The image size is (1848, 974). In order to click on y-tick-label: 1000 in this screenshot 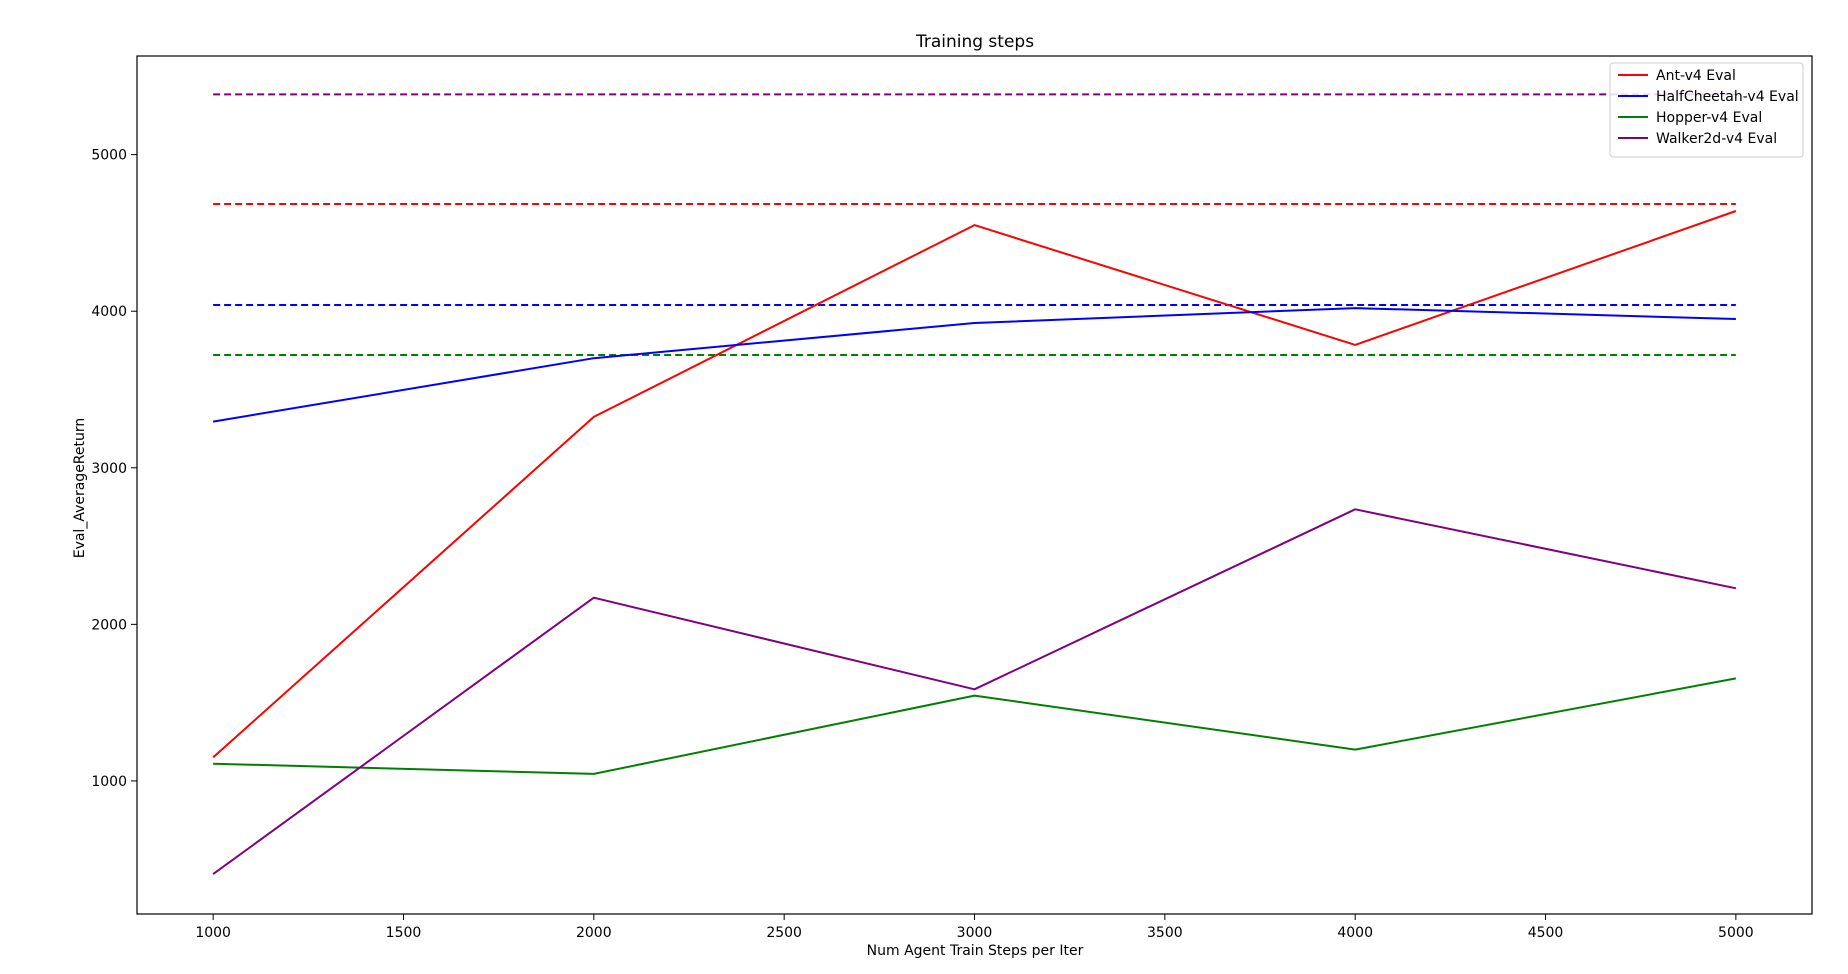, I will do `click(109, 782)`.